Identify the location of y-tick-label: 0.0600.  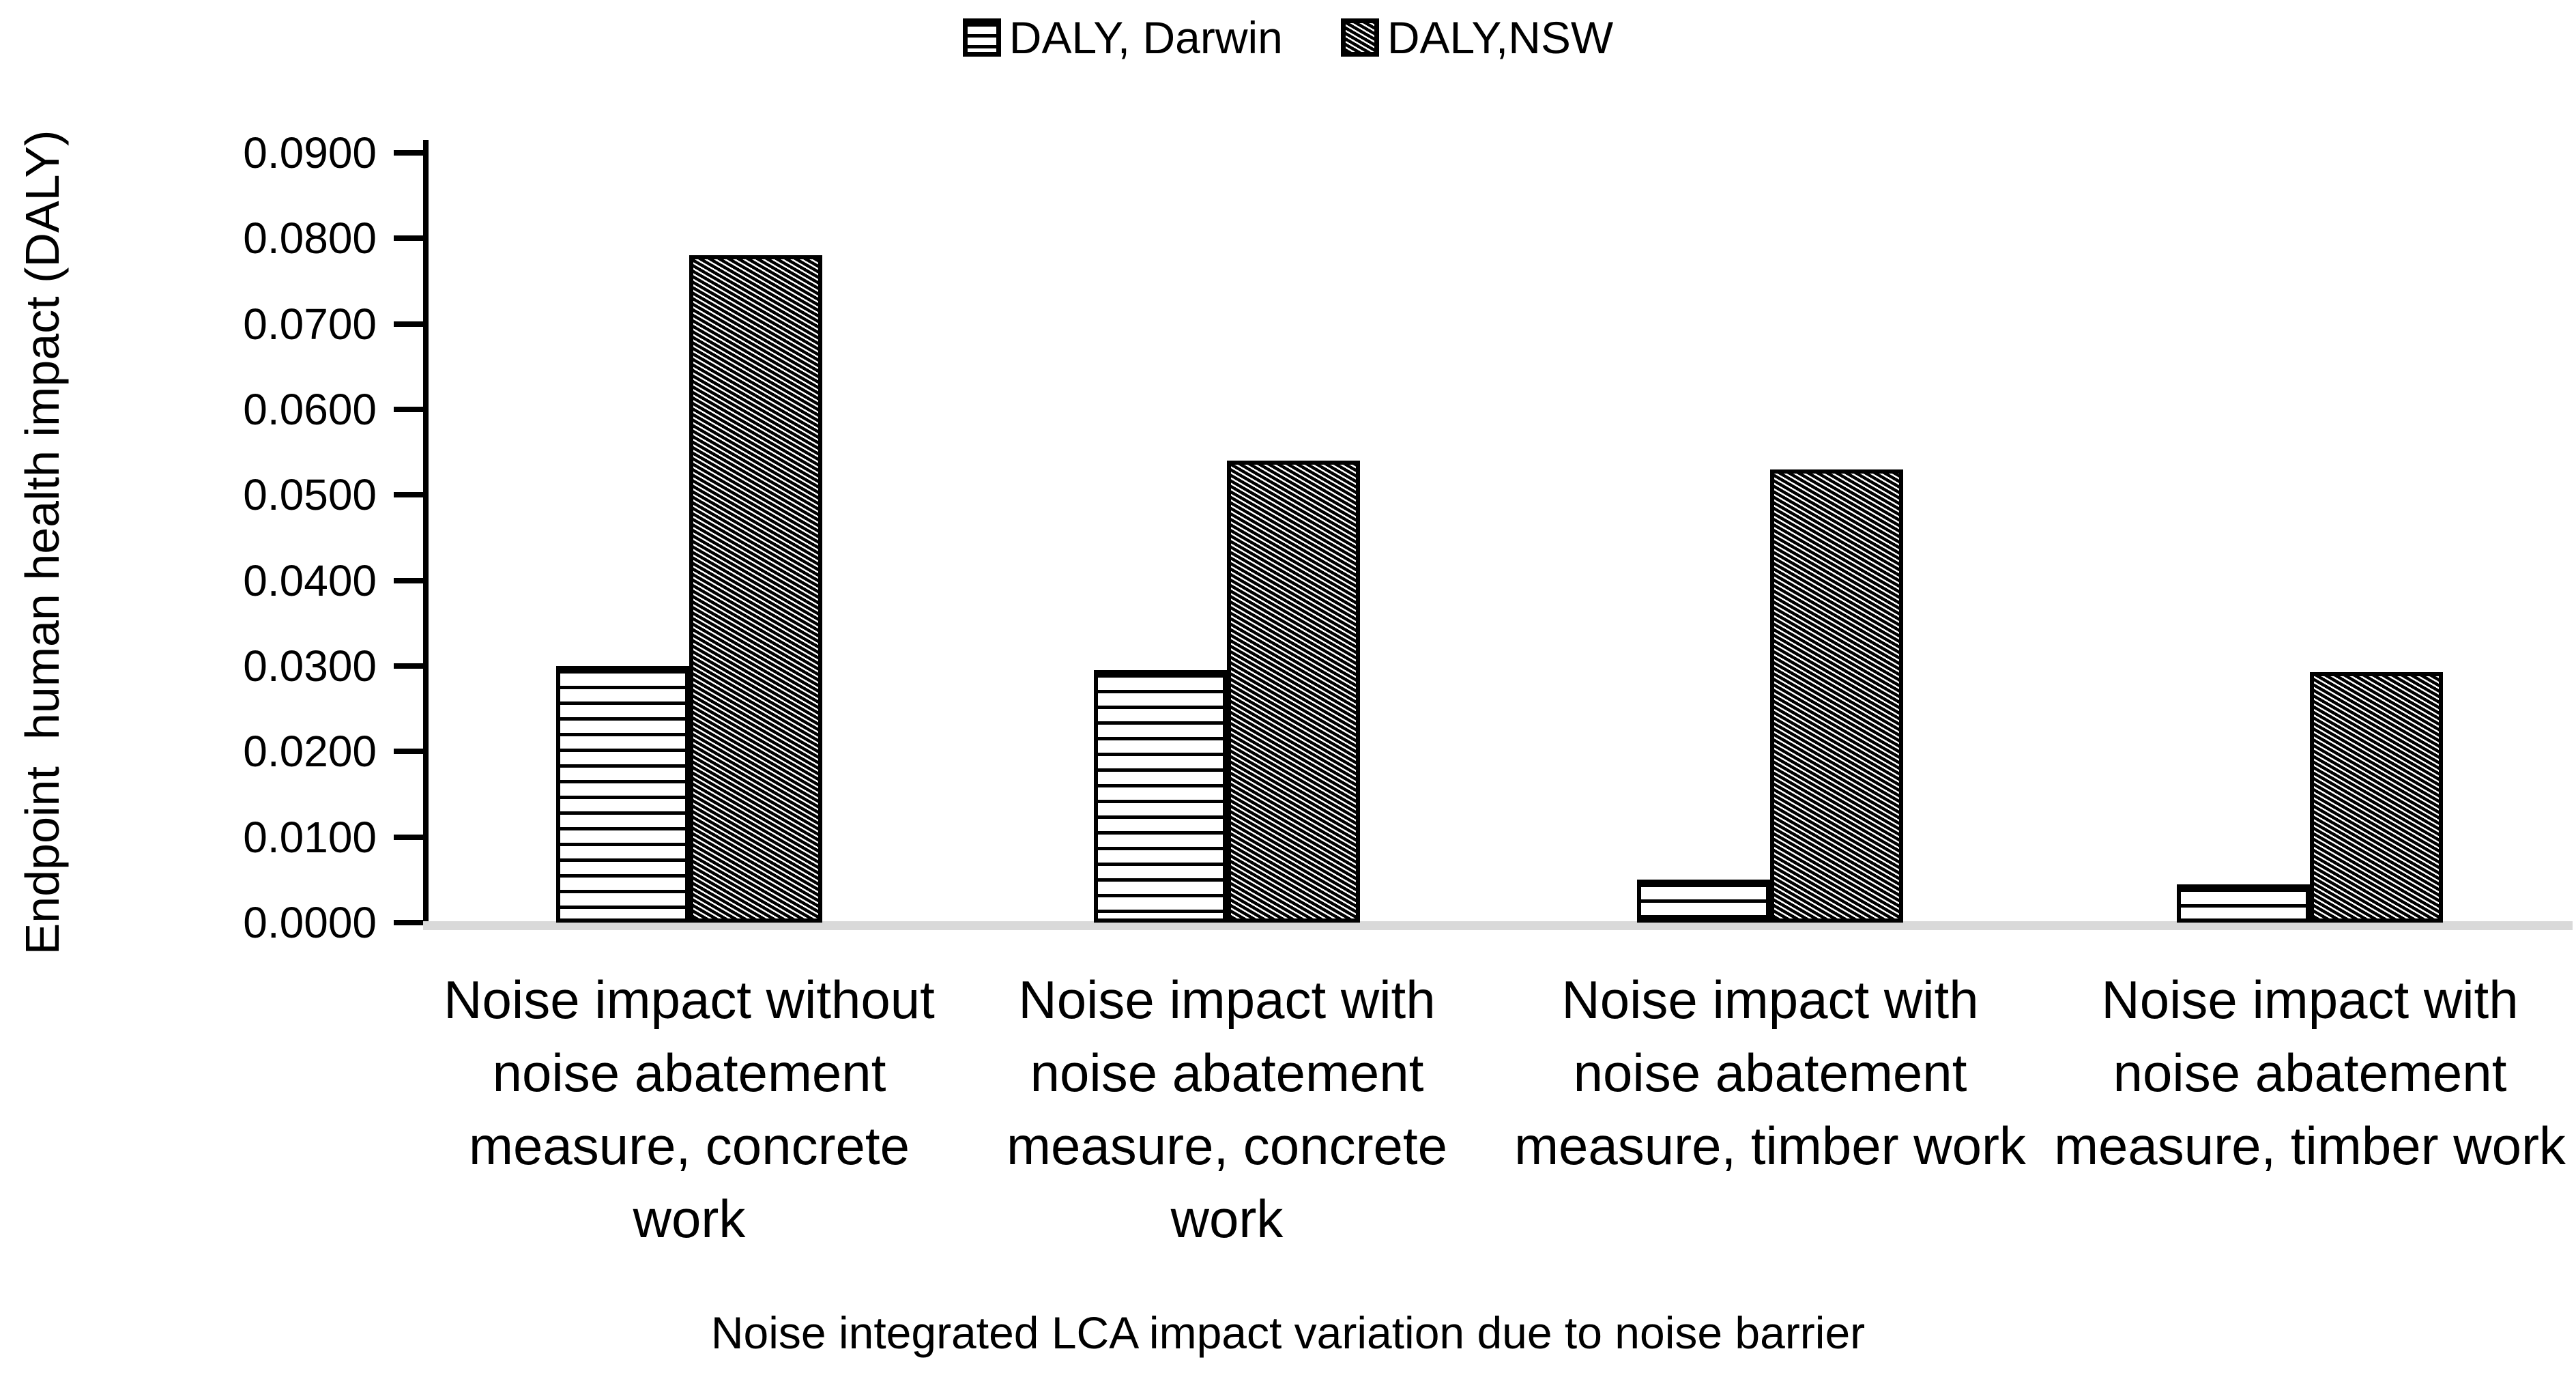
(310, 410).